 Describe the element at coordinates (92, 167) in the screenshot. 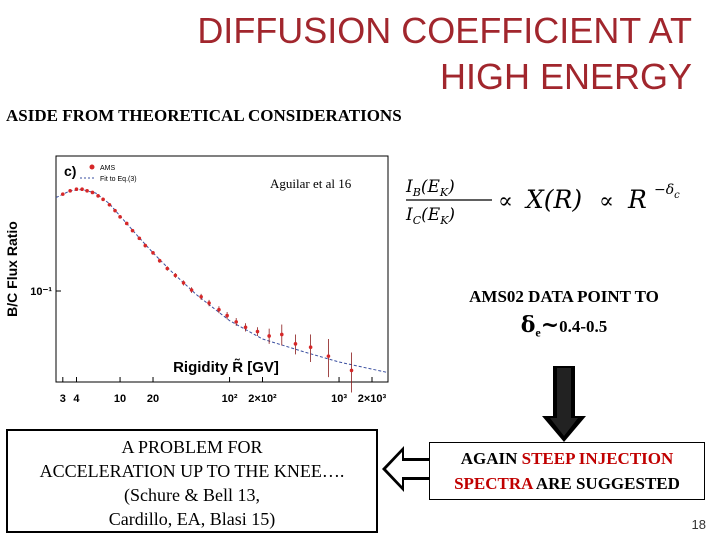

I see `legend-ams-marker` at that location.